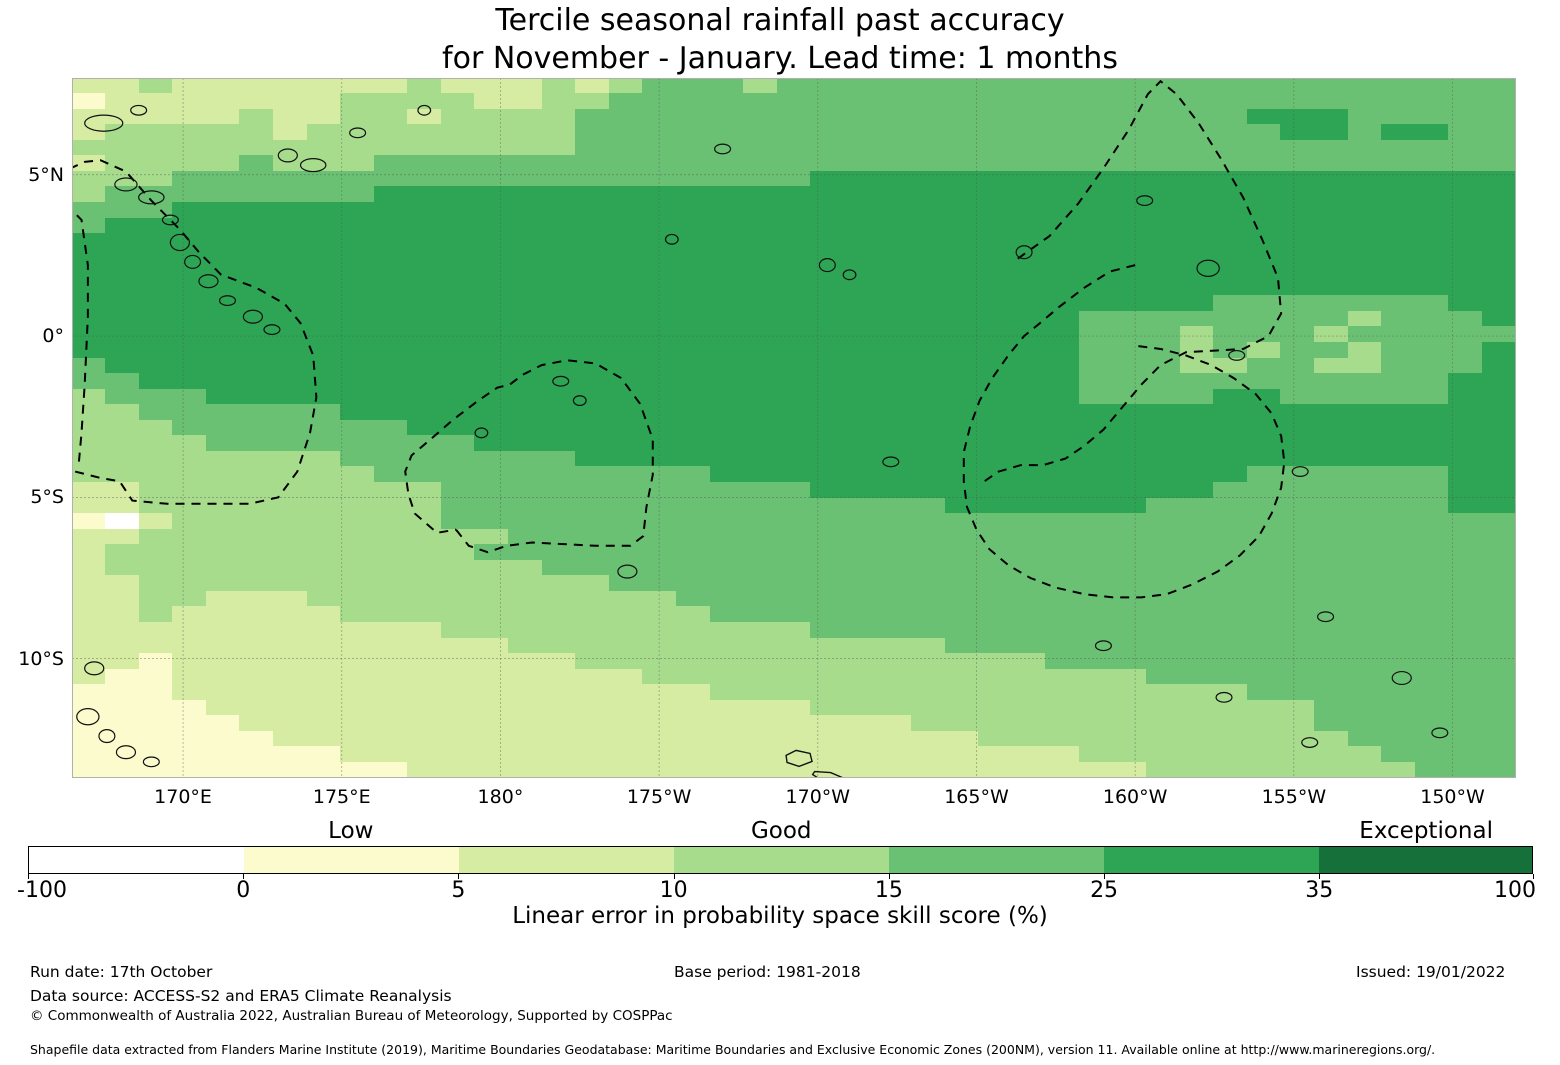 The width and height of the screenshot is (1560, 1065). I want to click on kiribati-line-eez, so click(1131, 282).